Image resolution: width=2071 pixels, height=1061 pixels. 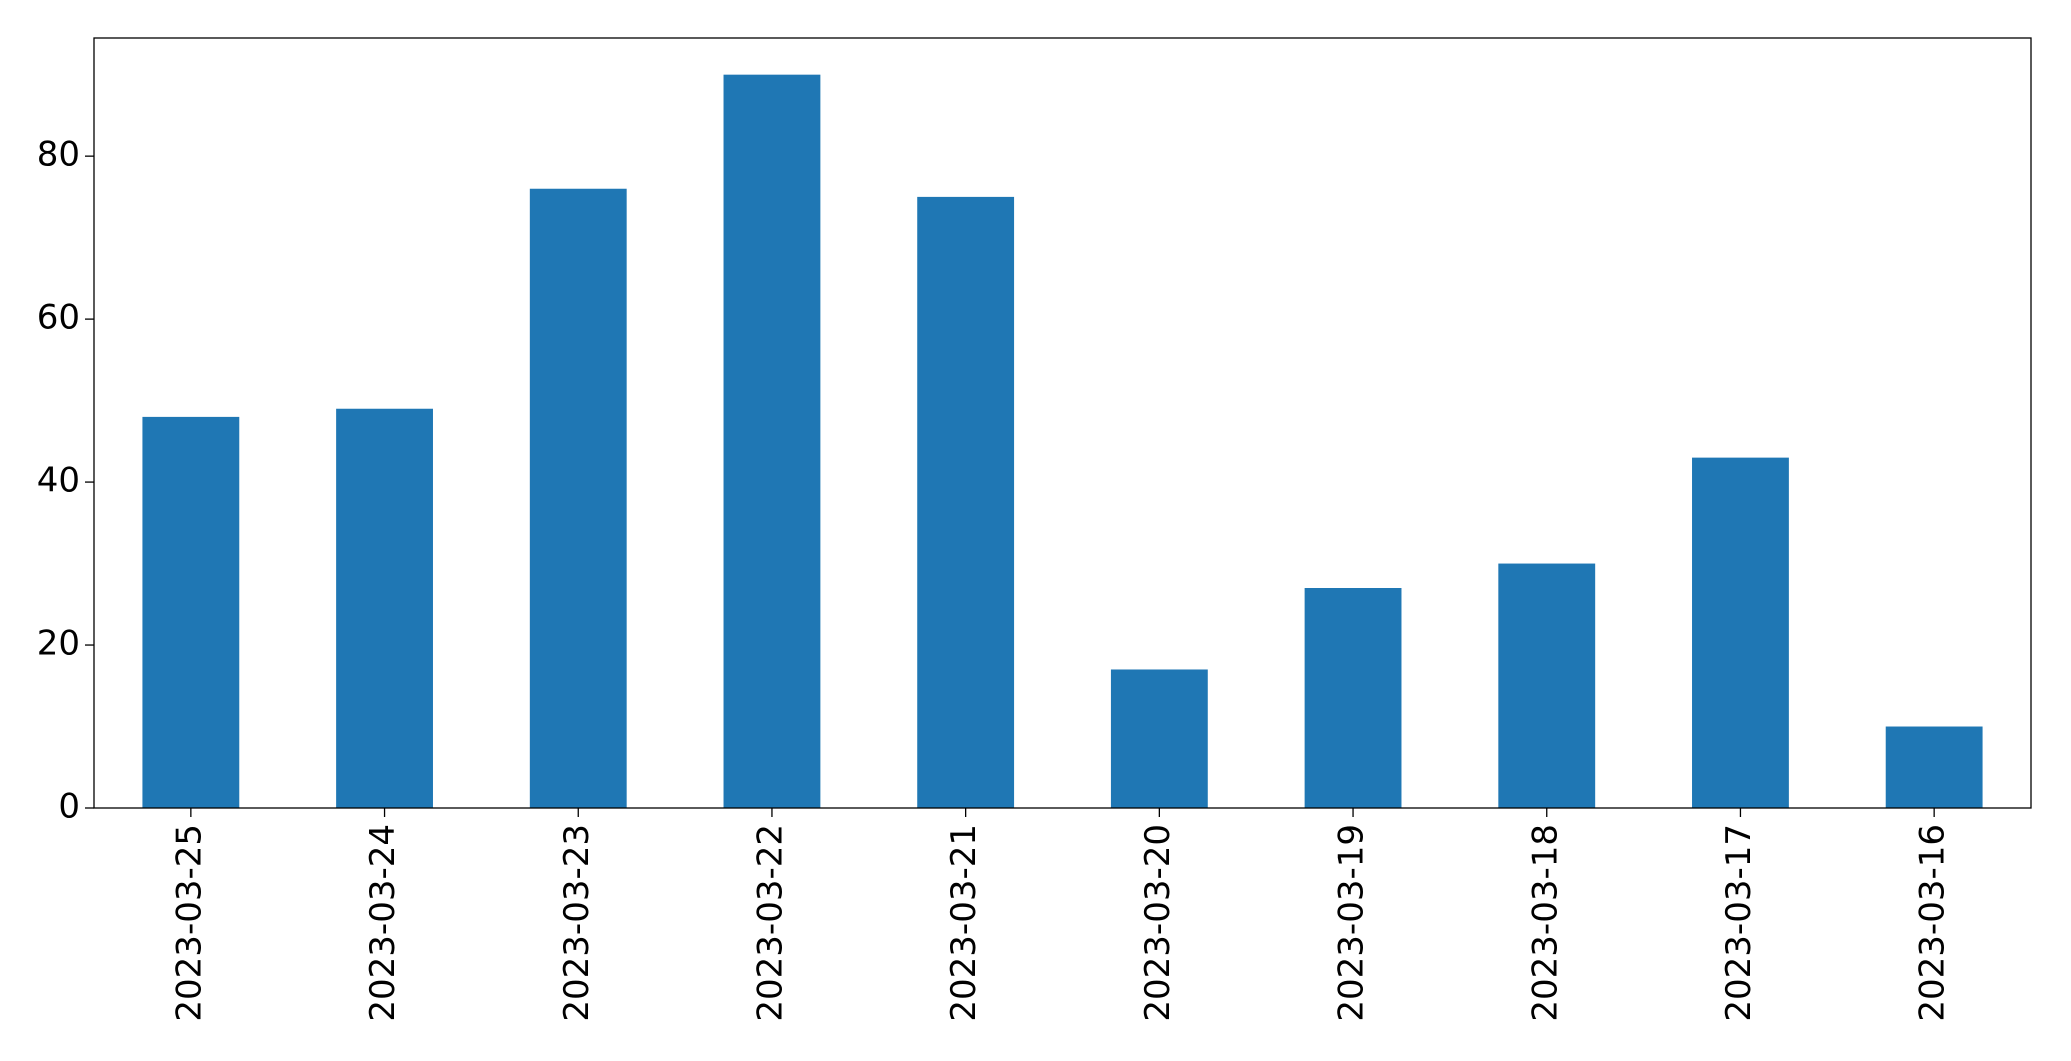 What do you see at coordinates (69, 807) in the screenshot?
I see `y-tick-label: 0` at bounding box center [69, 807].